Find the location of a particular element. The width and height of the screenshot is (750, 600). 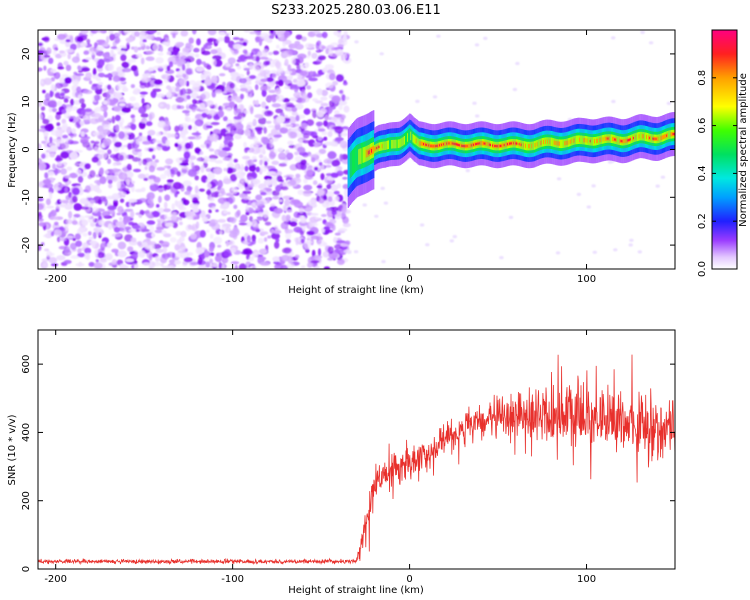

colorbar-label: Normalized spectral amplitude is located at coordinates (743, 150).